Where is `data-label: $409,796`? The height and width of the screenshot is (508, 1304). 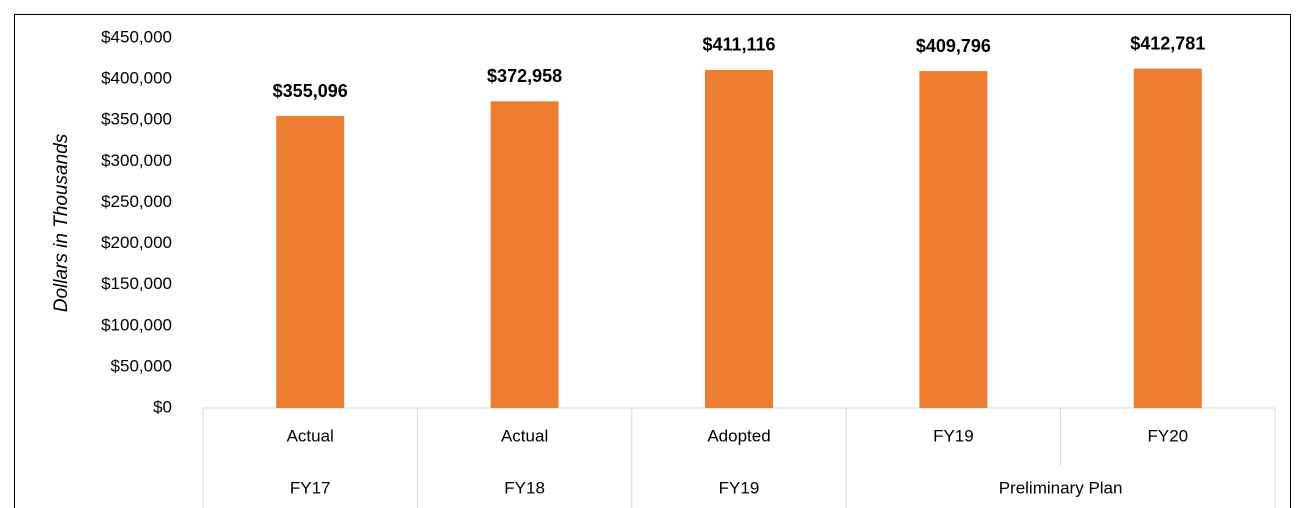 data-label: $409,796 is located at coordinates (953, 46).